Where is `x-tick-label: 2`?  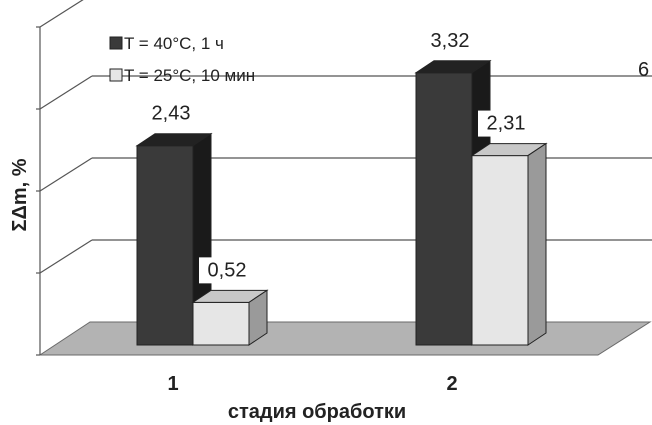
x-tick-label: 2 is located at coordinates (451, 384).